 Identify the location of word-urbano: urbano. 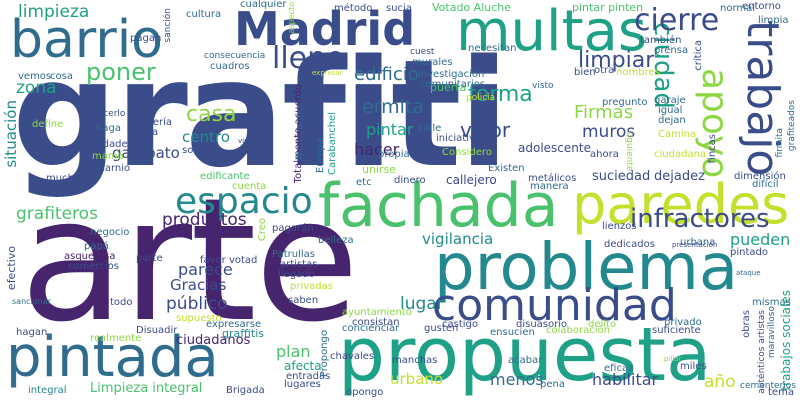
(417, 379).